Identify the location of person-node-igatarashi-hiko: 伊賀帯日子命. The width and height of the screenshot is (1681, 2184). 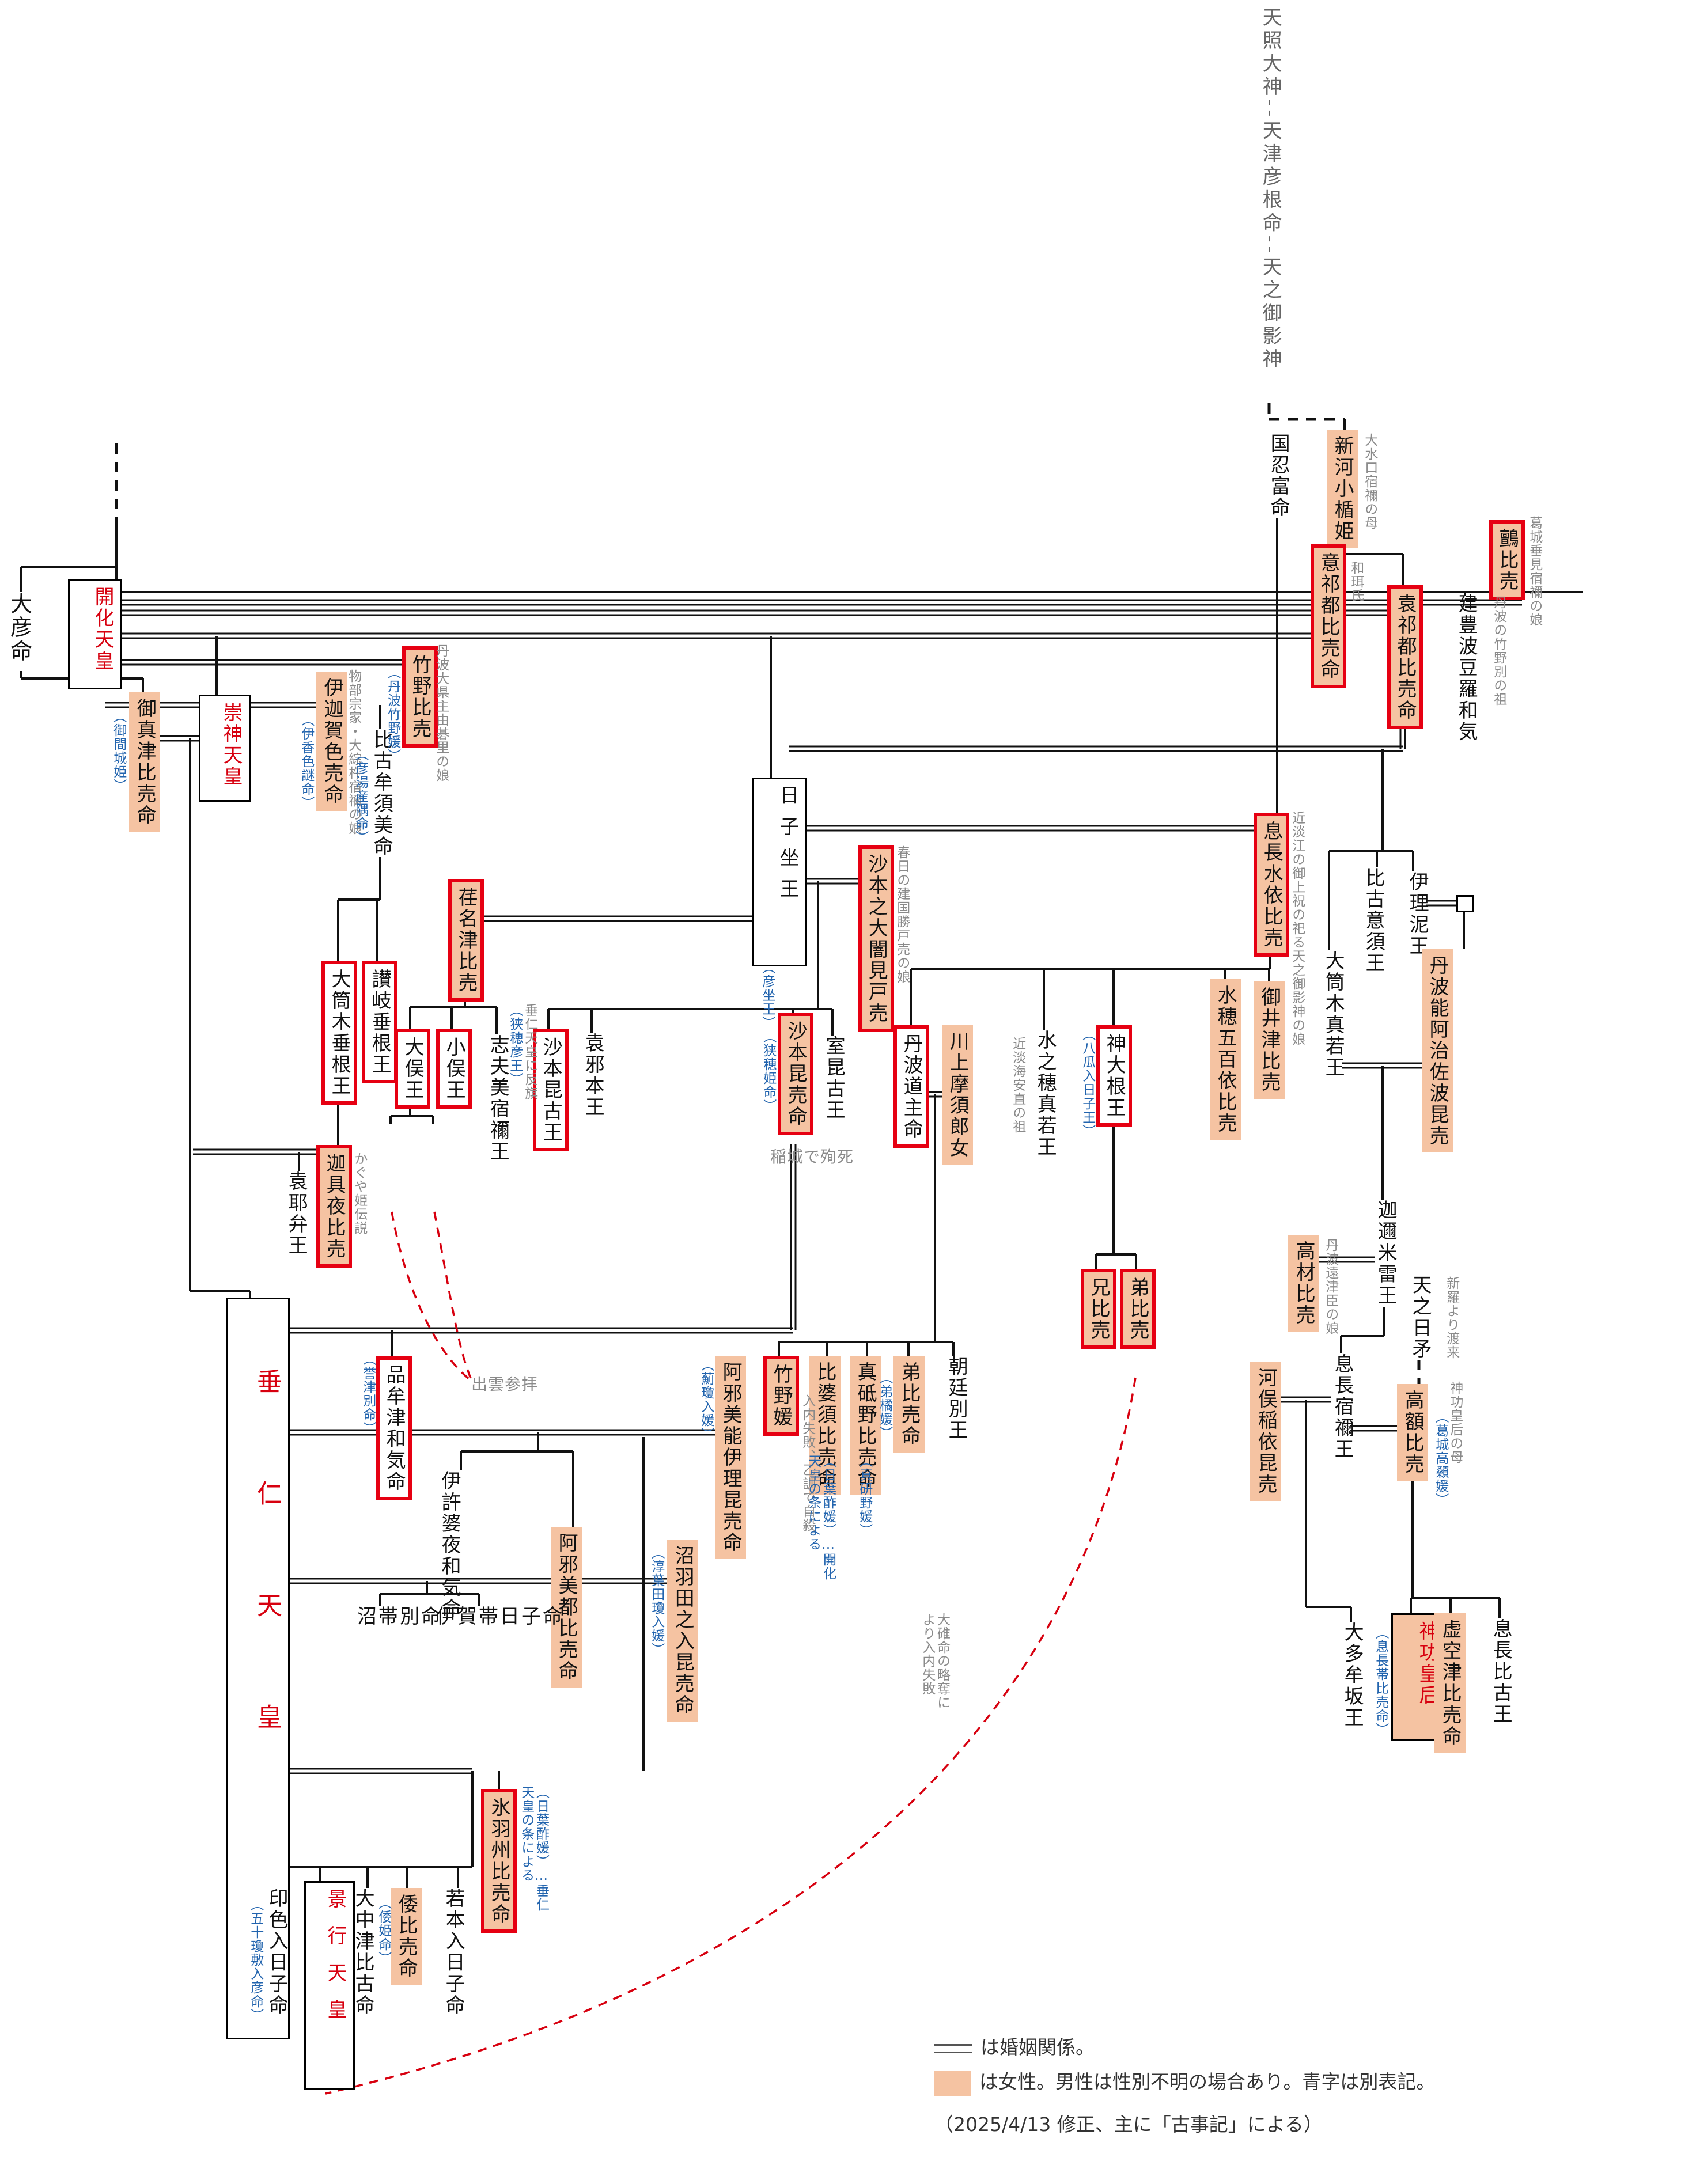
(500, 1616).